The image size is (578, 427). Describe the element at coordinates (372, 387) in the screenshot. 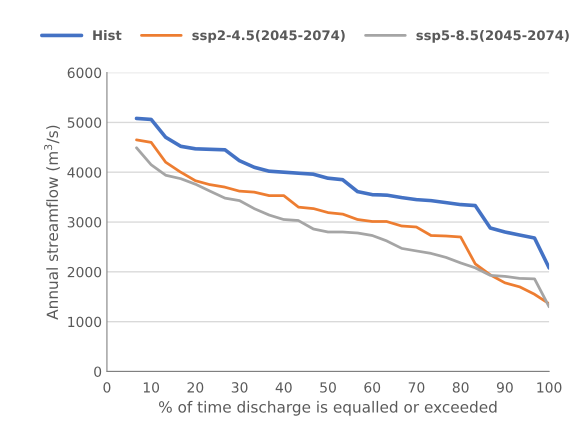

I see `x-tick-label: 60` at that location.